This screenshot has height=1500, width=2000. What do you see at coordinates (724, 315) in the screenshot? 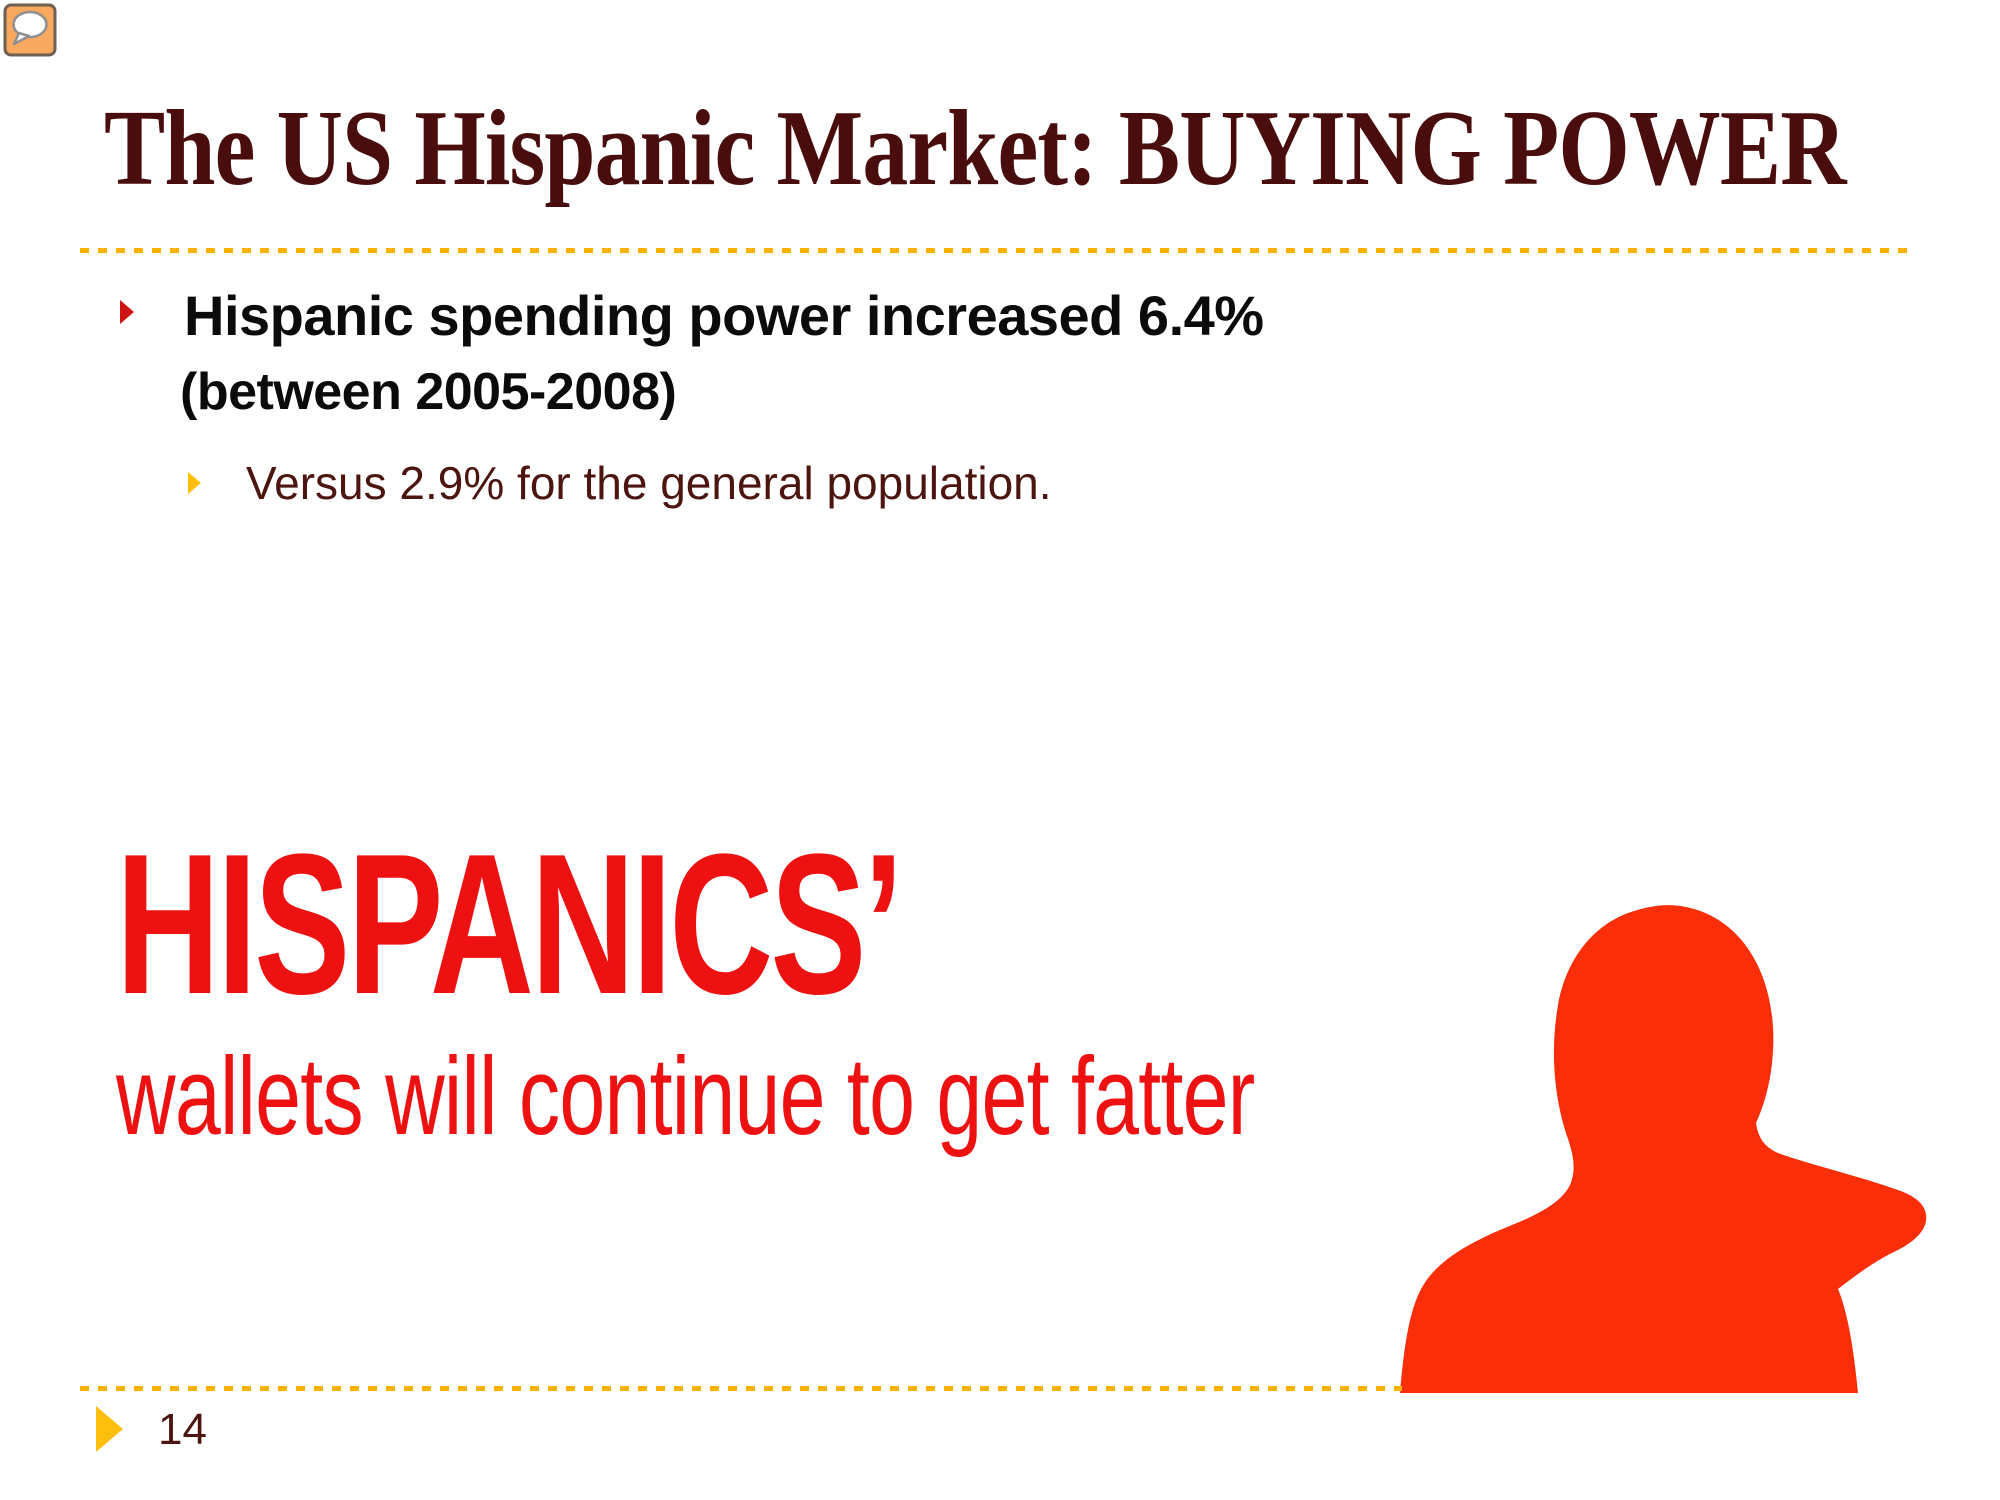
I see `bullet-level1-line1: Hispanic spending power increased 6.4%` at bounding box center [724, 315].